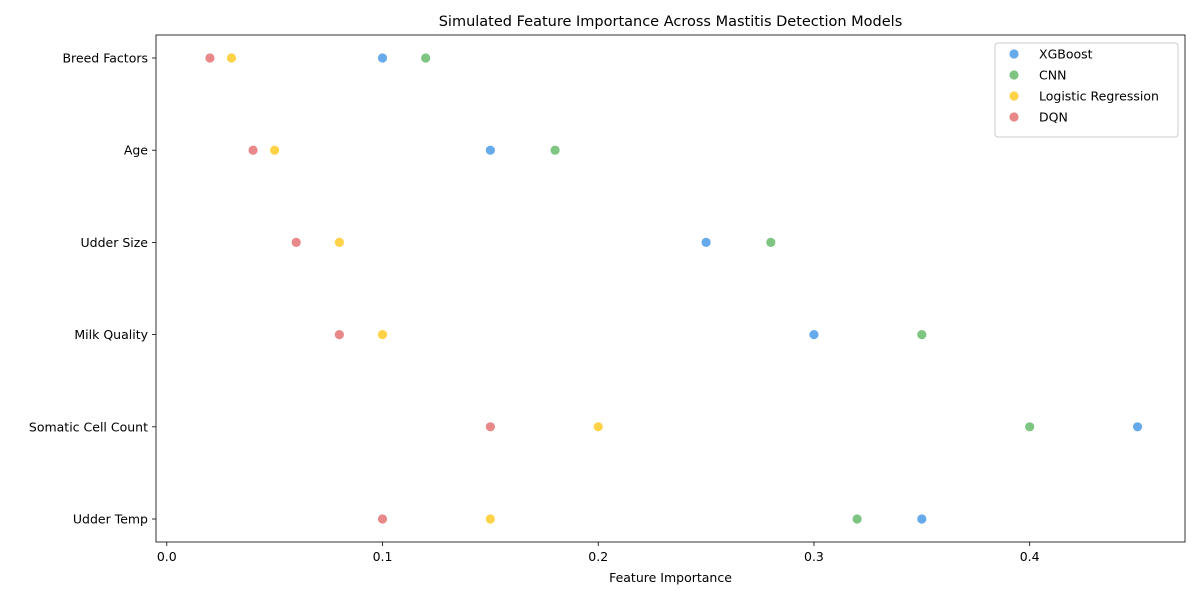 The height and width of the screenshot is (600, 1200). Describe the element at coordinates (598, 556) in the screenshot. I see `x-tick-label: 0.2` at that location.